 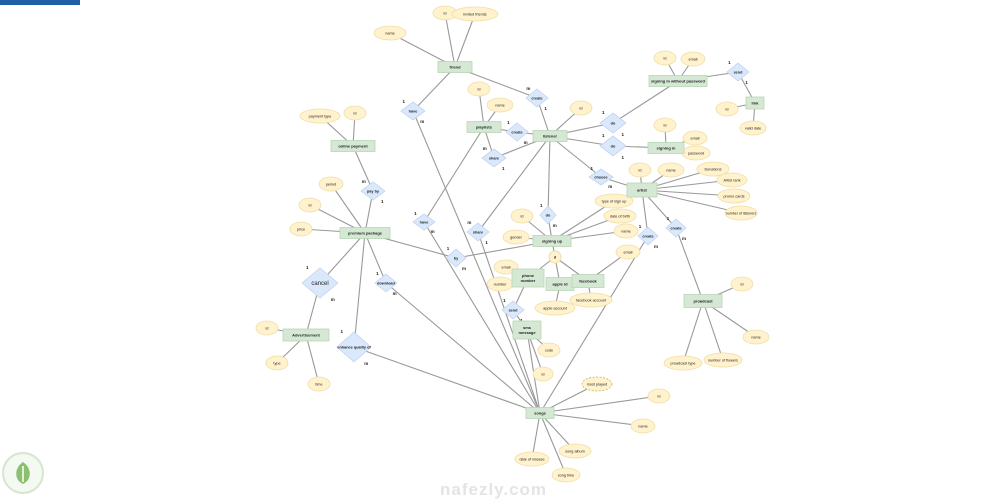 What do you see at coordinates (310, 205) in the screenshot?
I see `attribute-pp-id: id` at bounding box center [310, 205].